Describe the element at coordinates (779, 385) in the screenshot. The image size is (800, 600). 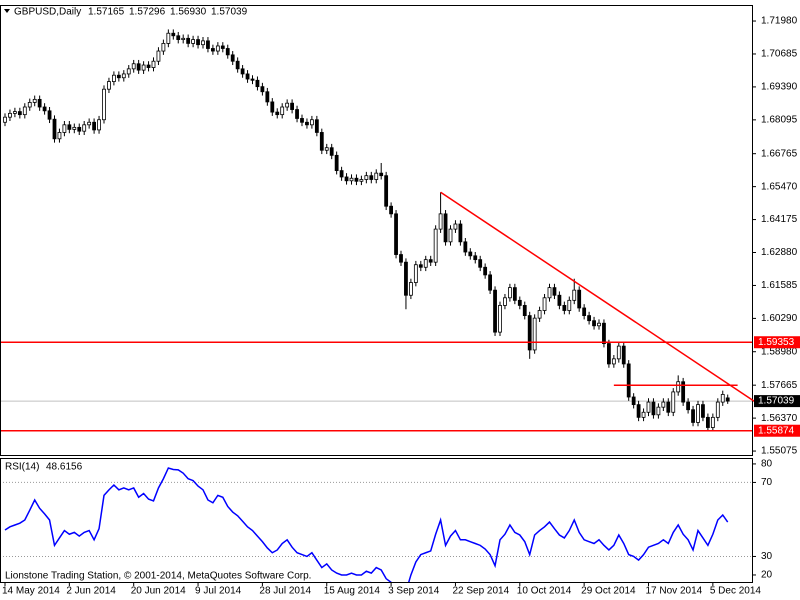
I see `y-tick-label: 1.57665` at that location.